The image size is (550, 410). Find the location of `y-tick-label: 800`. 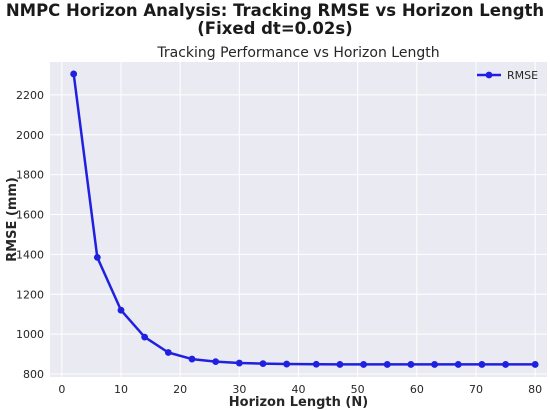

y-tick-label: 800 is located at coordinates (33, 374).